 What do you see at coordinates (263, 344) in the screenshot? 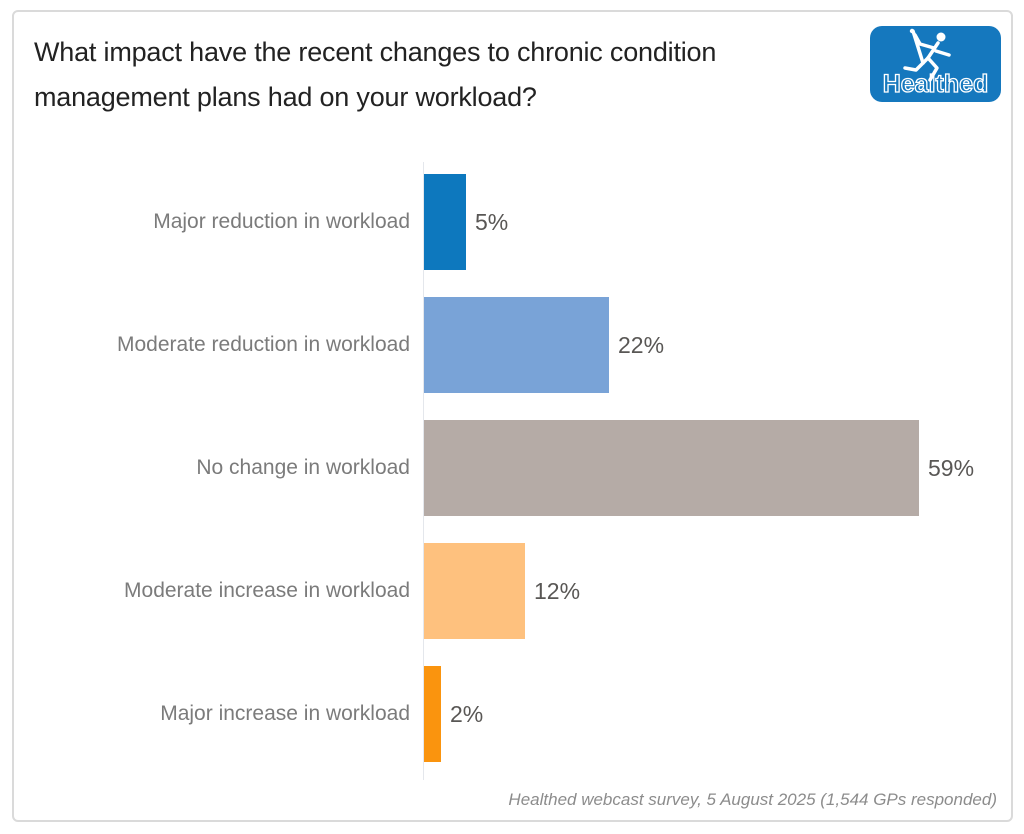
I see `category-label: Moderate reduction in workload` at bounding box center [263, 344].